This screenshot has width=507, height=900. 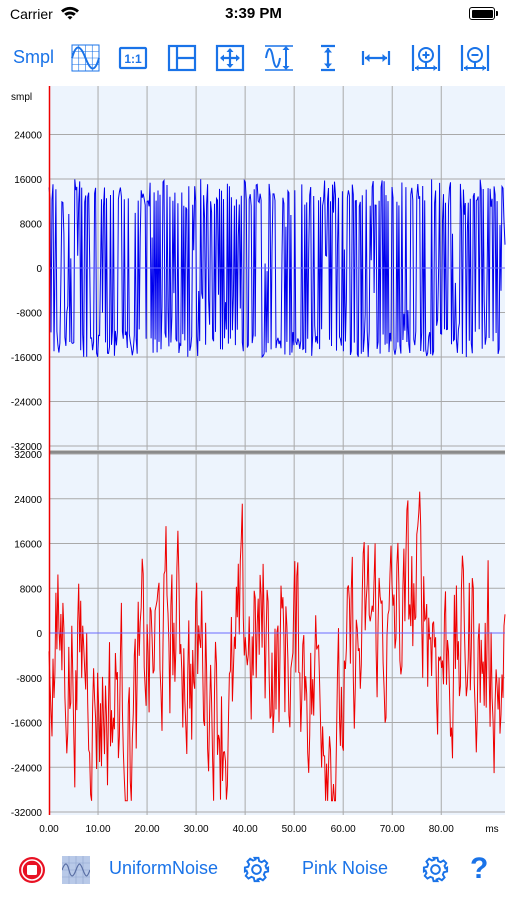 I want to click on x-tick-label: 60.00, so click(x=343, y=829).